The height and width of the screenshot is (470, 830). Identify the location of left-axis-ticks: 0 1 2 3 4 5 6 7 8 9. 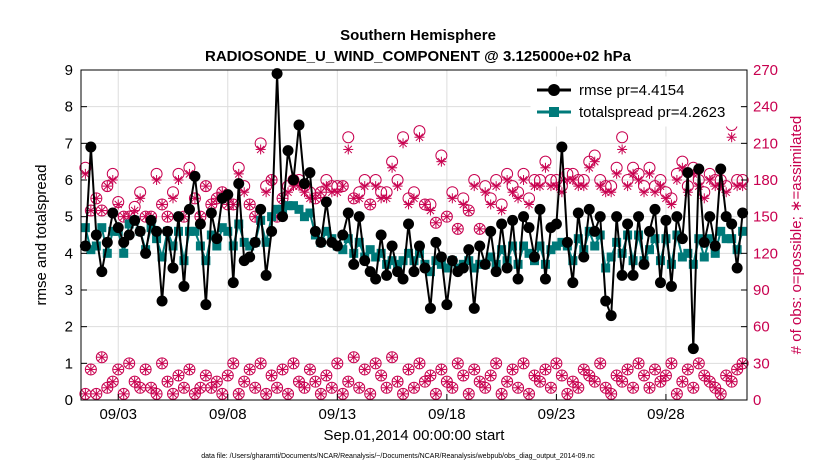
(76, 235).